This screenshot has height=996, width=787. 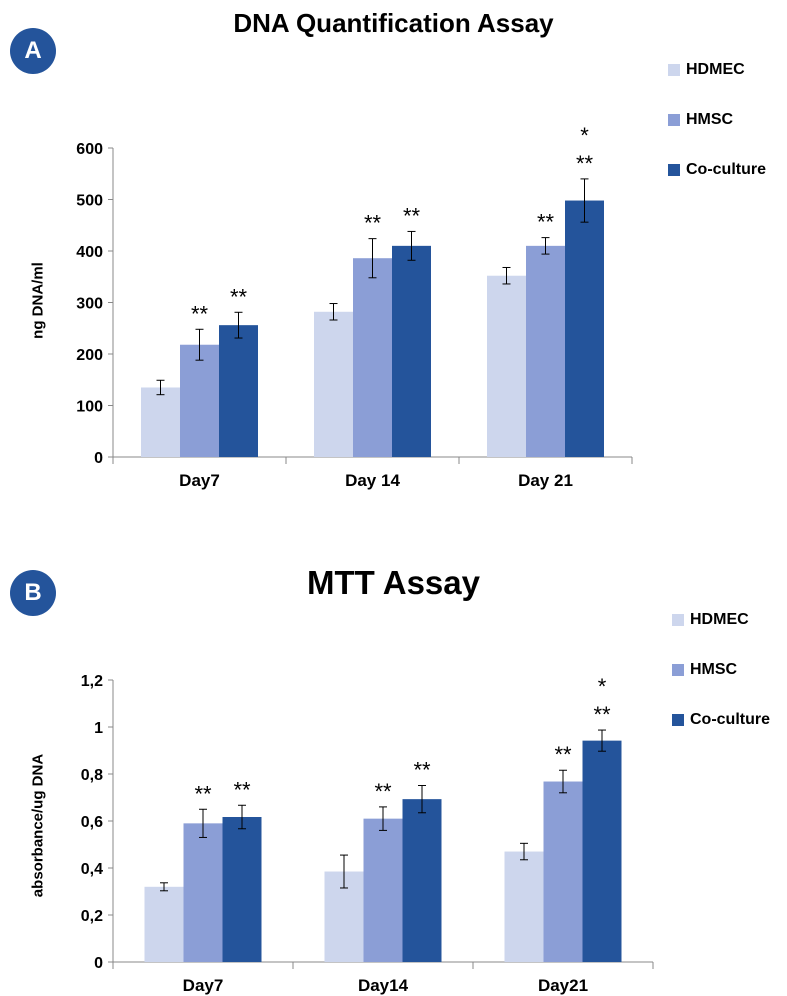 I want to click on chart-title: DNA Quantification Assay, so click(x=393, y=23).